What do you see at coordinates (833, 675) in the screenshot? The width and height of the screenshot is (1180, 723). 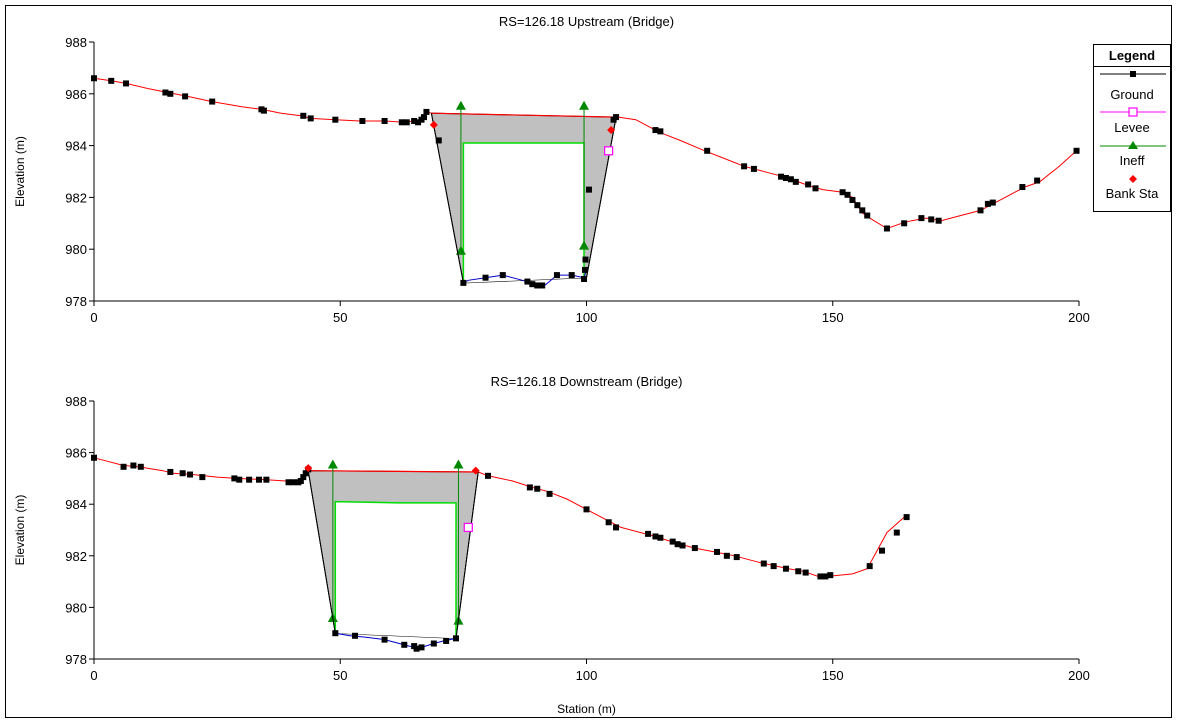 I see `x-tick-label: 150` at bounding box center [833, 675].